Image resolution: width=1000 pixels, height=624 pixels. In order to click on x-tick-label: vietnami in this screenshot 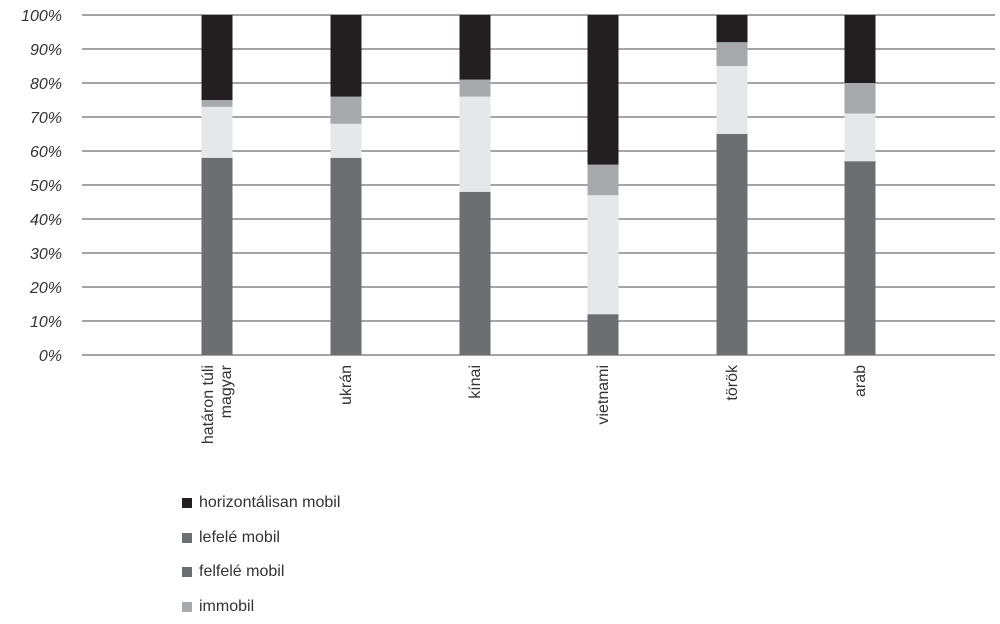, I will do `click(603, 395)`.